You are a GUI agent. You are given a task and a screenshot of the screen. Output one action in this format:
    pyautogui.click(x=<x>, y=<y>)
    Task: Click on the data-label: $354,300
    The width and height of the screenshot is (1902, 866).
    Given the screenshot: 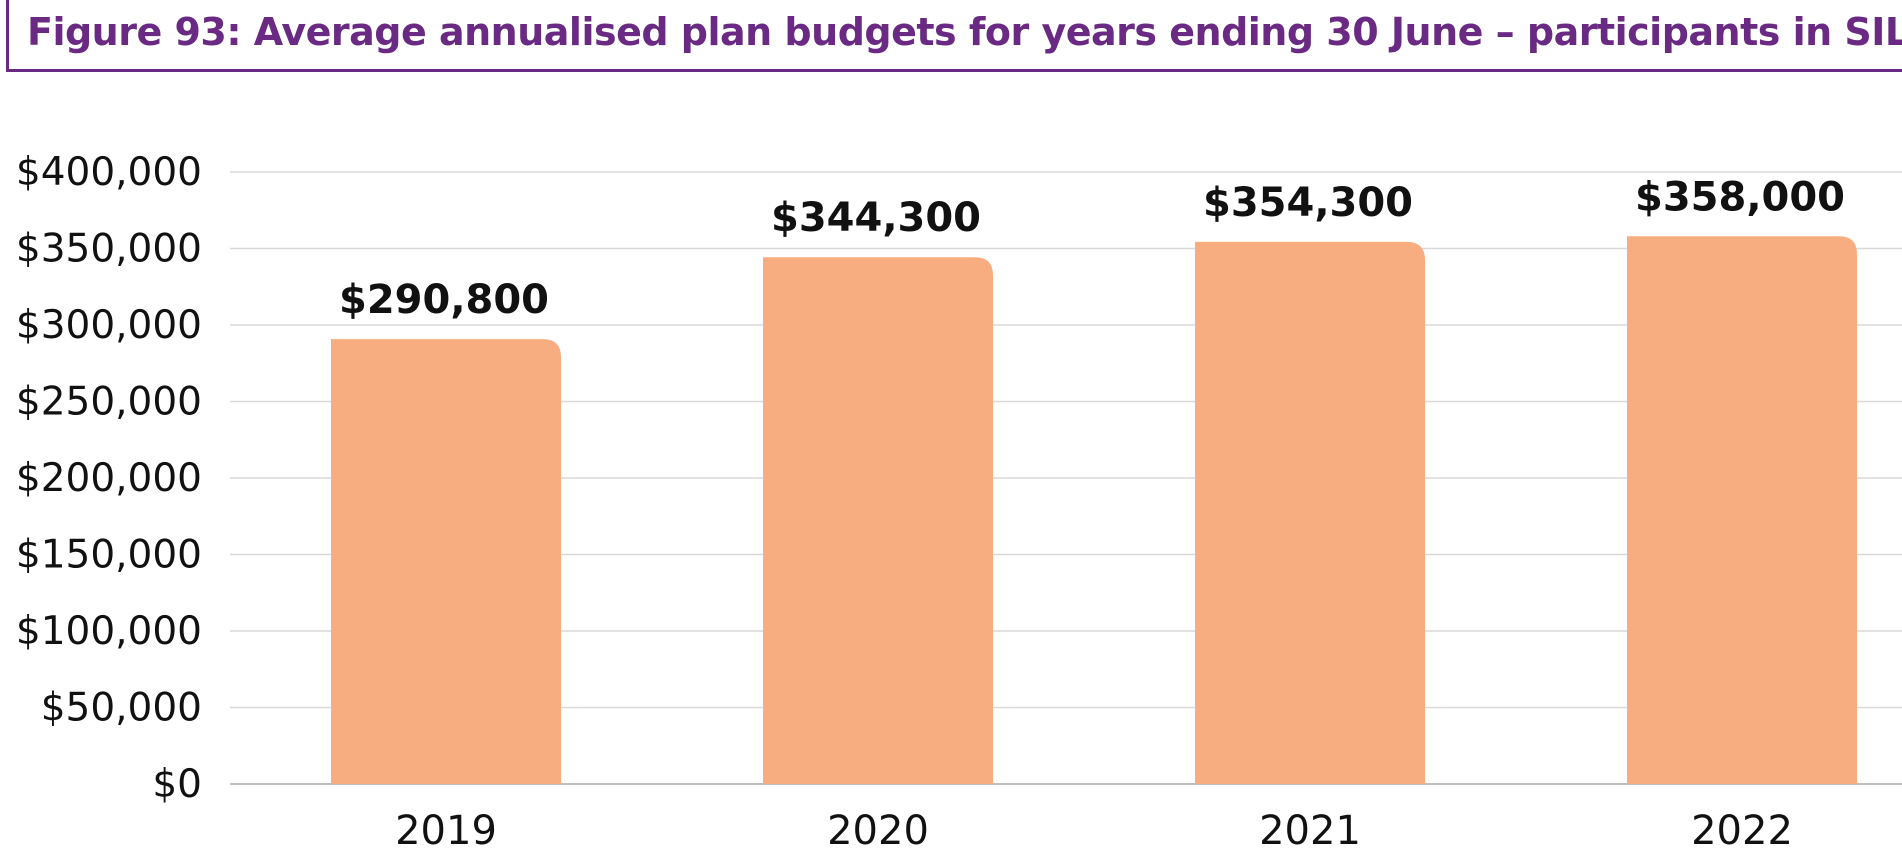 What is the action you would take?
    pyautogui.click(x=1308, y=203)
    